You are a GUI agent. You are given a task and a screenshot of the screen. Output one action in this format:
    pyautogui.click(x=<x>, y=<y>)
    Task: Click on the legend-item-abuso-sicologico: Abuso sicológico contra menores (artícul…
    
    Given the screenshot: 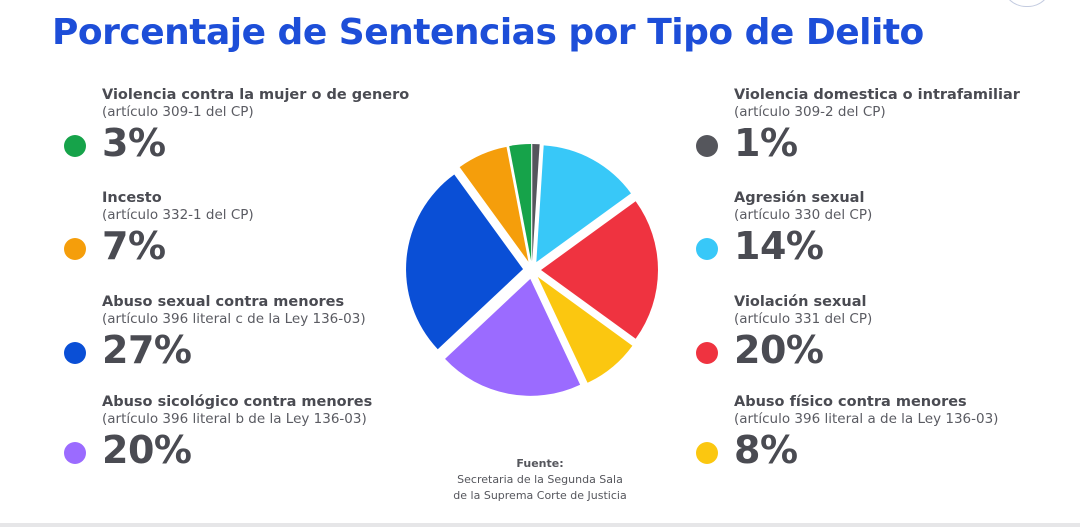 What is the action you would take?
    pyautogui.click(x=237, y=432)
    